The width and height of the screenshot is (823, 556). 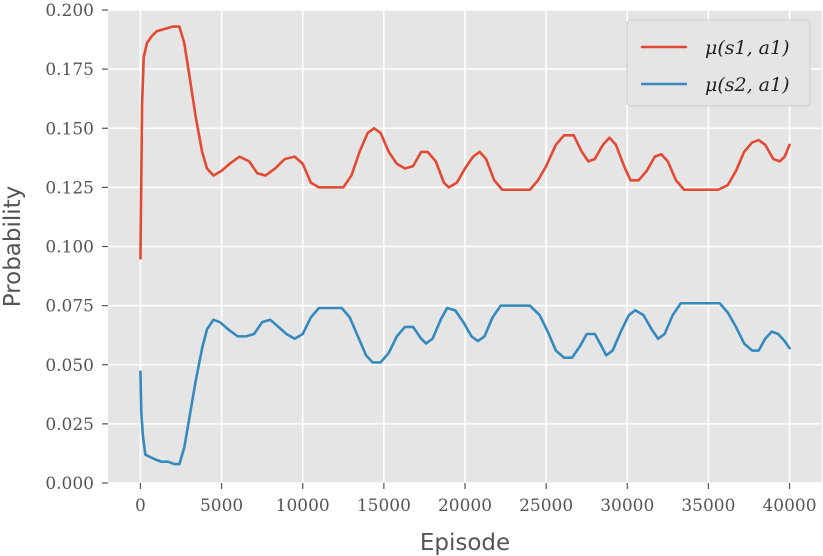 What do you see at coordinates (69, 188) in the screenshot?
I see `y-tick-label: 0.125` at bounding box center [69, 188].